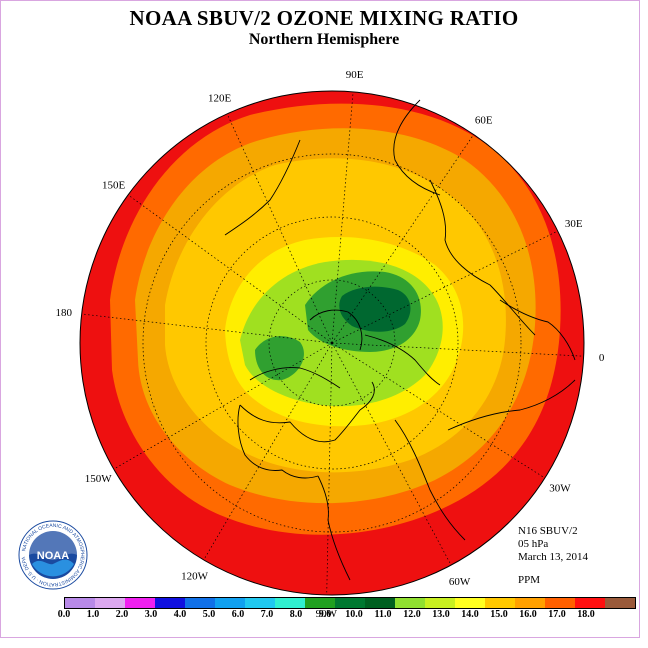 The height and width of the screenshot is (648, 648). Describe the element at coordinates (238, 614) in the screenshot. I see `legend-tick-label: 6.0` at that location.